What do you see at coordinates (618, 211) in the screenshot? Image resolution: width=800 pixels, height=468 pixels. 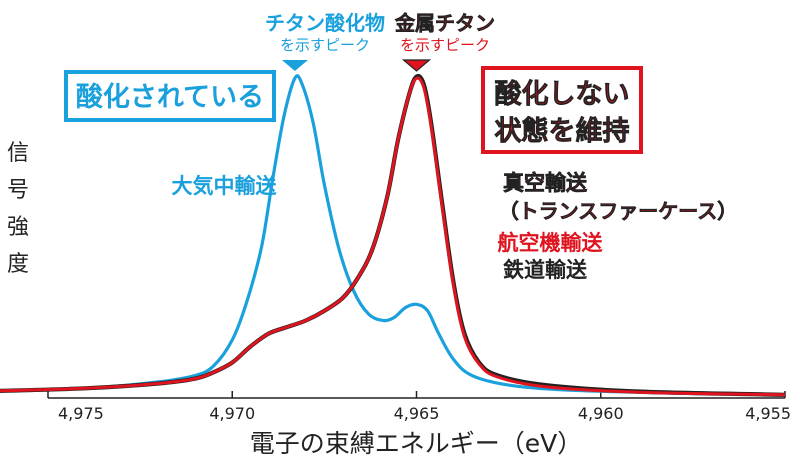 I see `vacuum-sublabel: （トランスファーケース）` at bounding box center [618, 211].